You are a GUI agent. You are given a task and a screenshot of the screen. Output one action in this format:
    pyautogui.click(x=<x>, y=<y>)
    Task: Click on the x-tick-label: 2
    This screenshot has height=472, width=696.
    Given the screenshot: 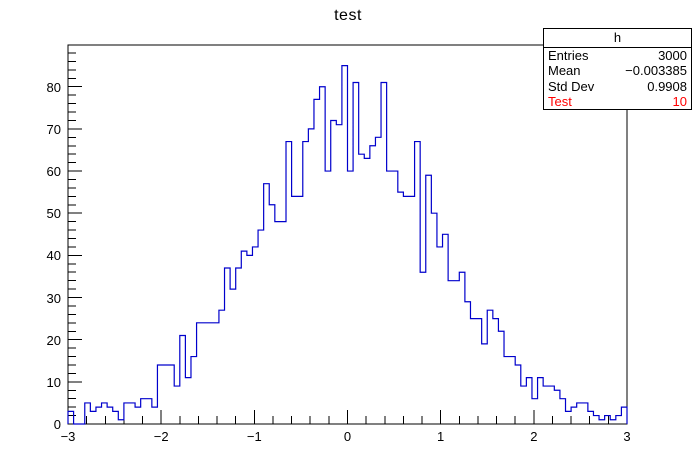 What is the action you would take?
    pyautogui.click(x=534, y=436)
    